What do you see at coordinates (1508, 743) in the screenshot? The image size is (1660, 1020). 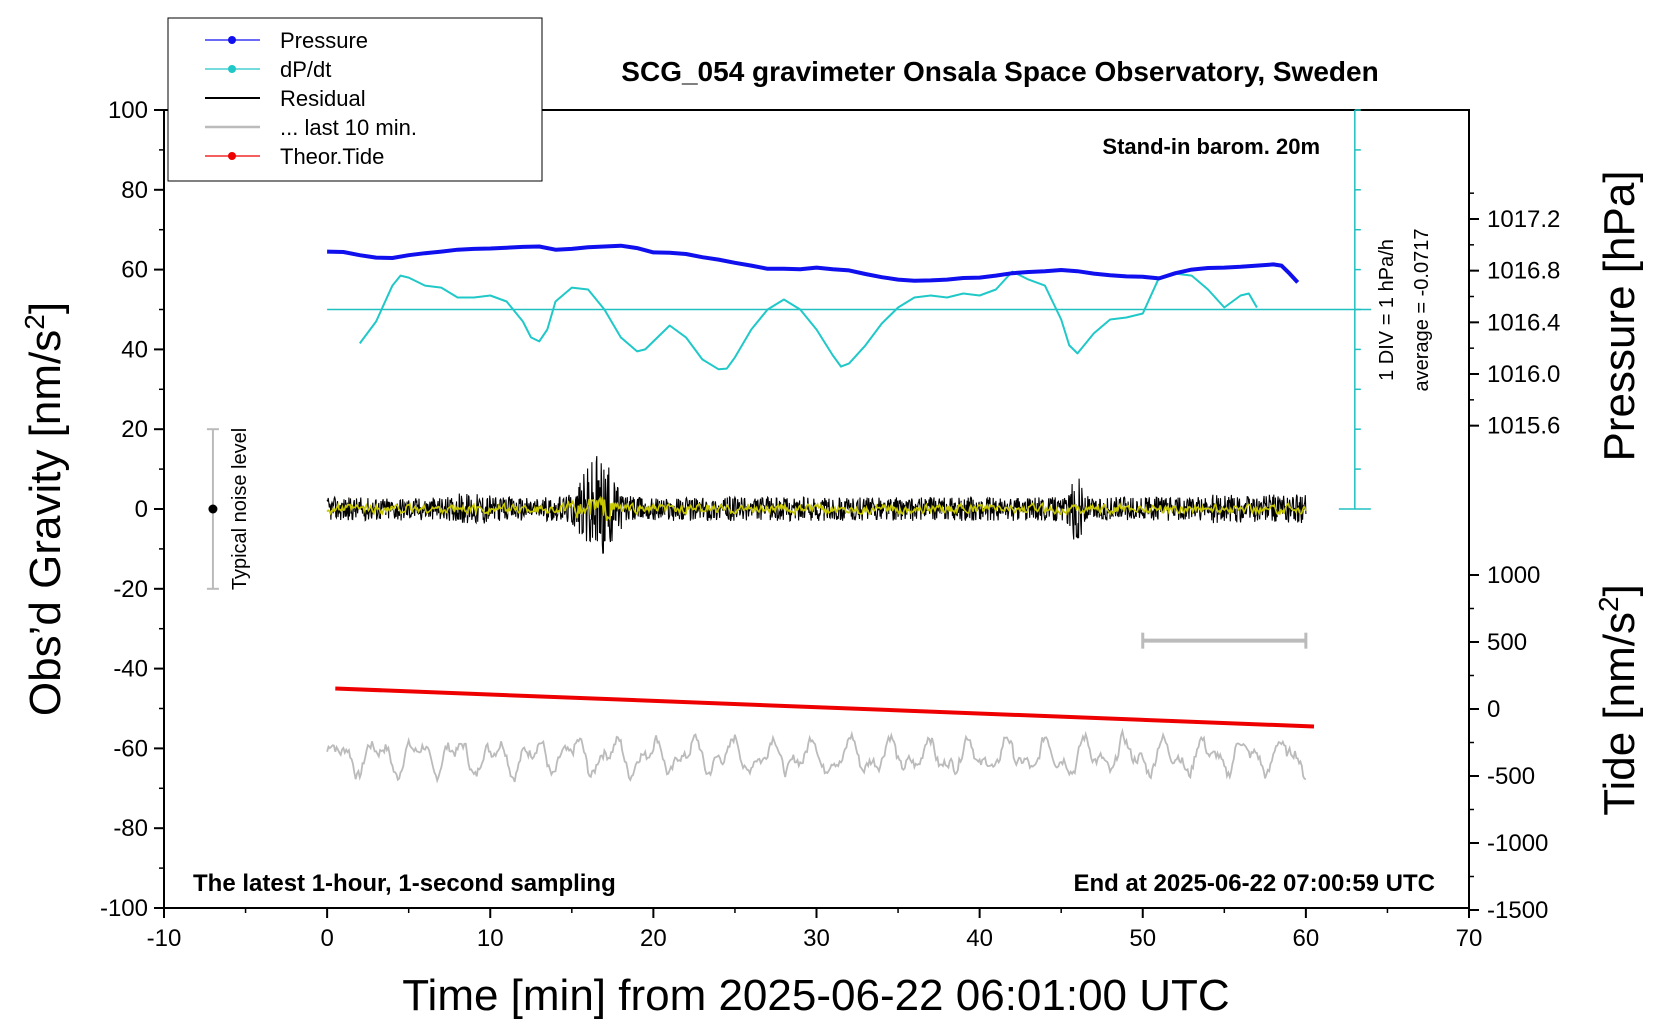 I see `tide-axis-ticks: -1500 -1000 -500 0 500 1000` at bounding box center [1508, 743].